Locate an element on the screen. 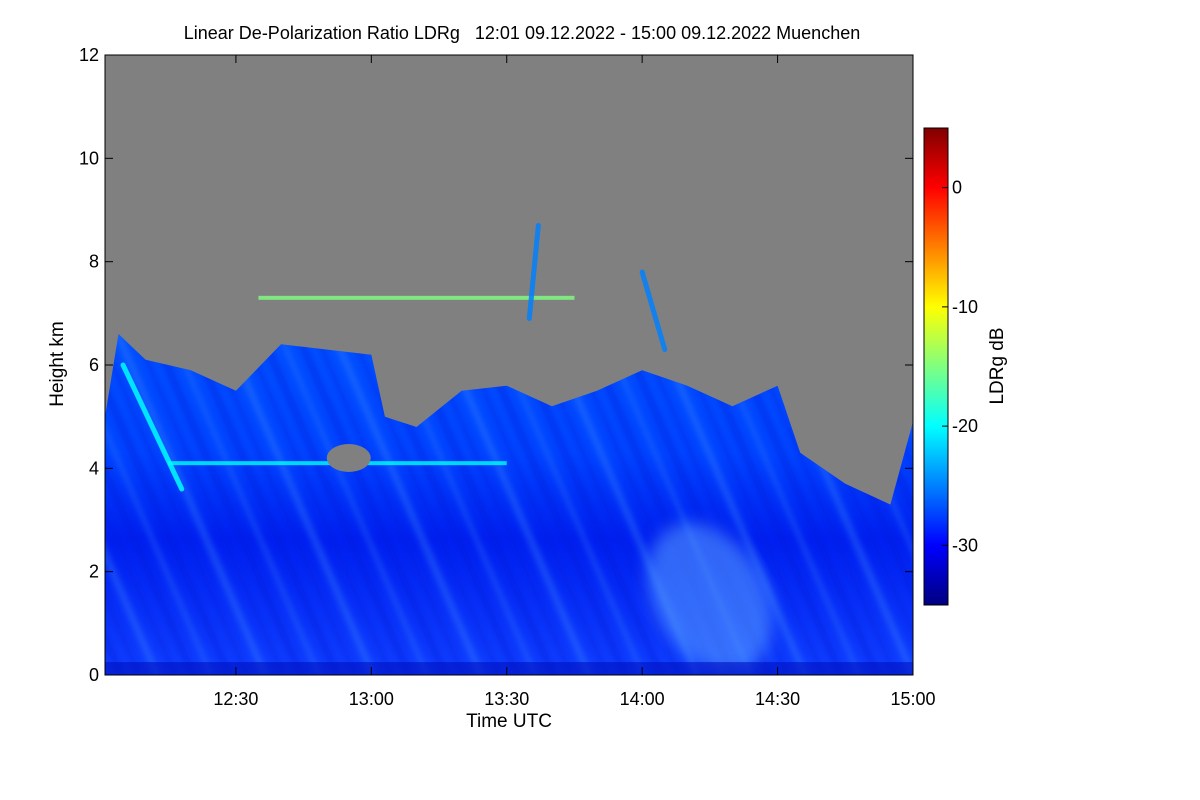 The width and height of the screenshot is (1200, 800). colorbar-tick-label: -30 is located at coordinates (965, 545).